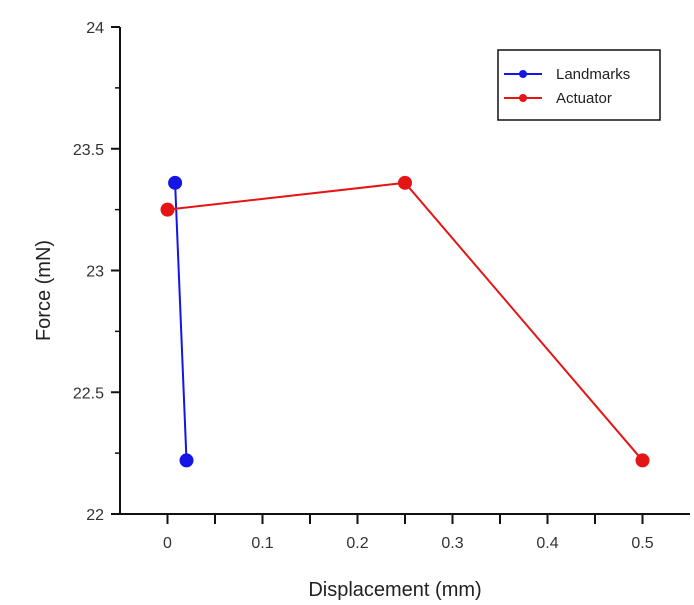  What do you see at coordinates (95, 515) in the screenshot?
I see `y-tick-label: 22` at bounding box center [95, 515].